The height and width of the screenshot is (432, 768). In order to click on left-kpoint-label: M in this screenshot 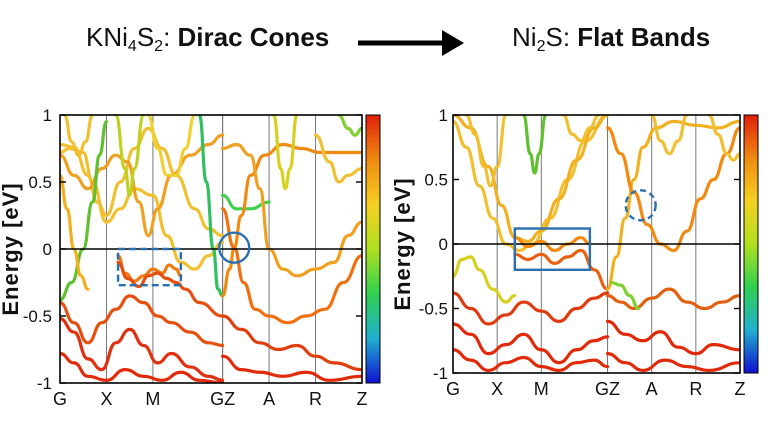, I will do `click(152, 399)`.